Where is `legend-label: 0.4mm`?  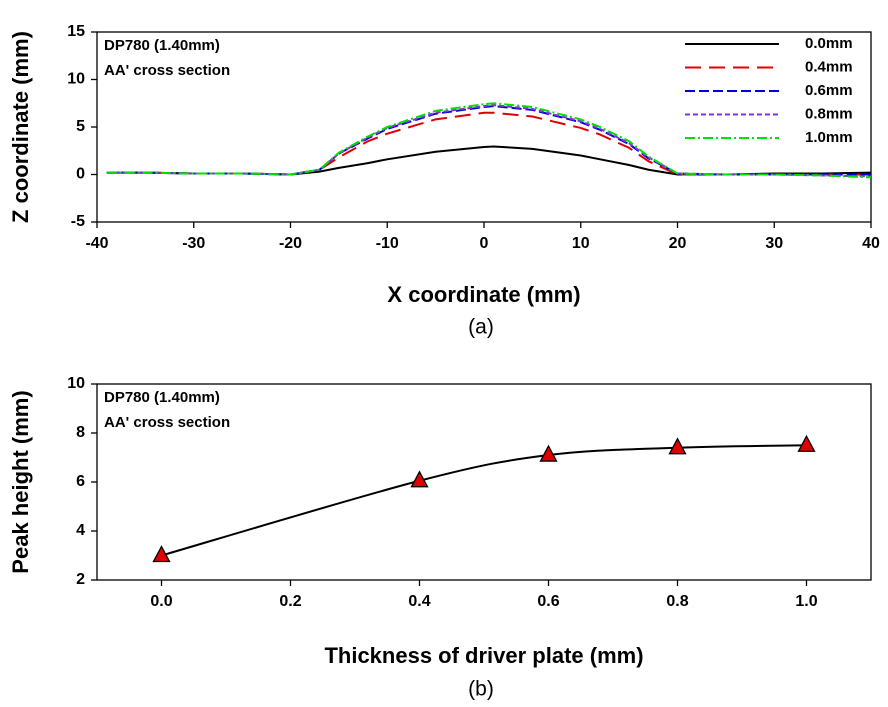
legend-label: 0.4mm is located at coordinates (829, 66).